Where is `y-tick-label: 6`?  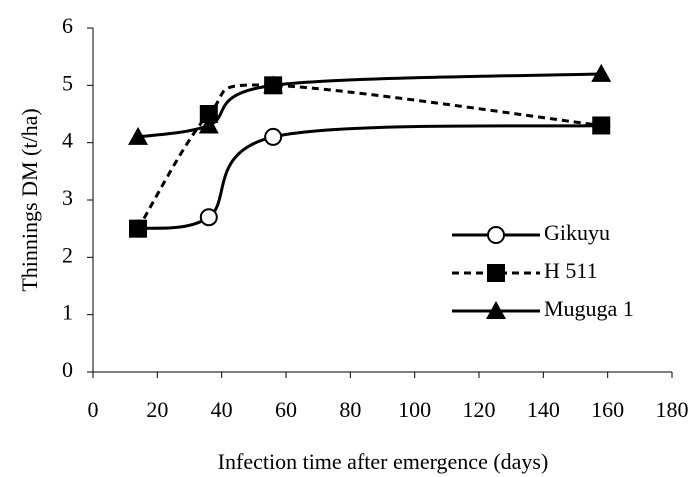 y-tick-label: 6 is located at coordinates (67, 25).